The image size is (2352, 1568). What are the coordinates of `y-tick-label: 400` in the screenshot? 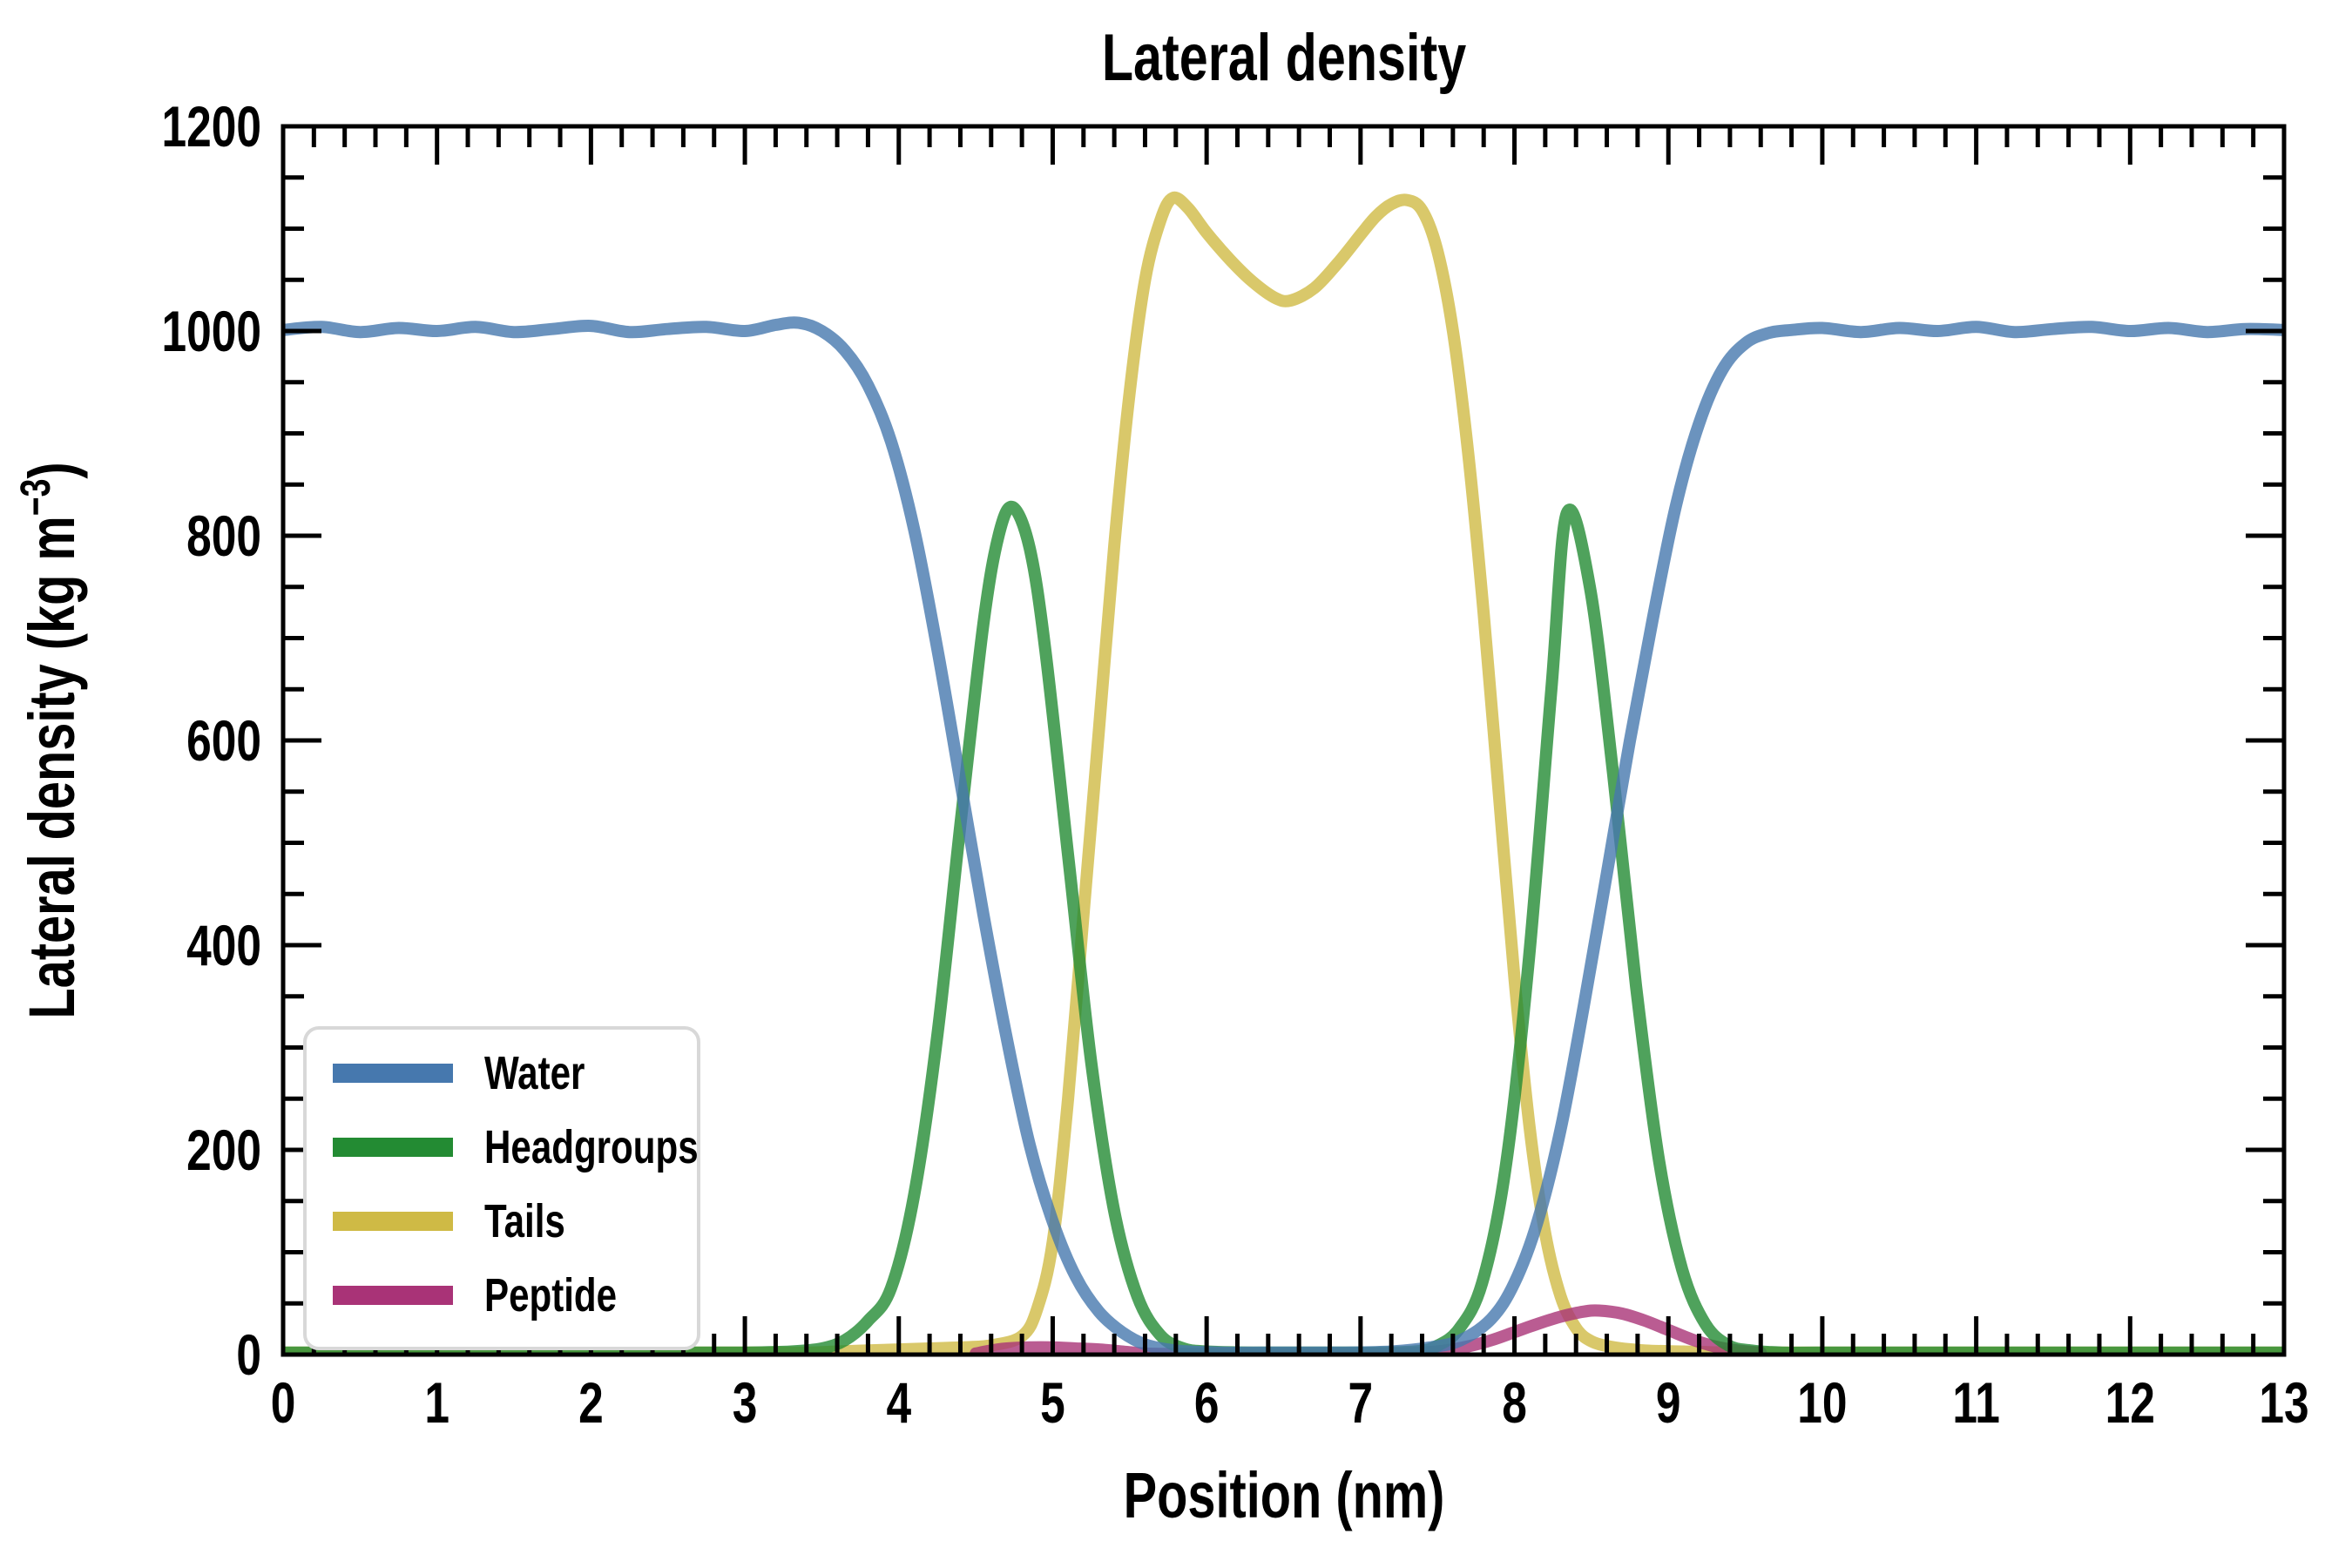 It's located at (223, 945).